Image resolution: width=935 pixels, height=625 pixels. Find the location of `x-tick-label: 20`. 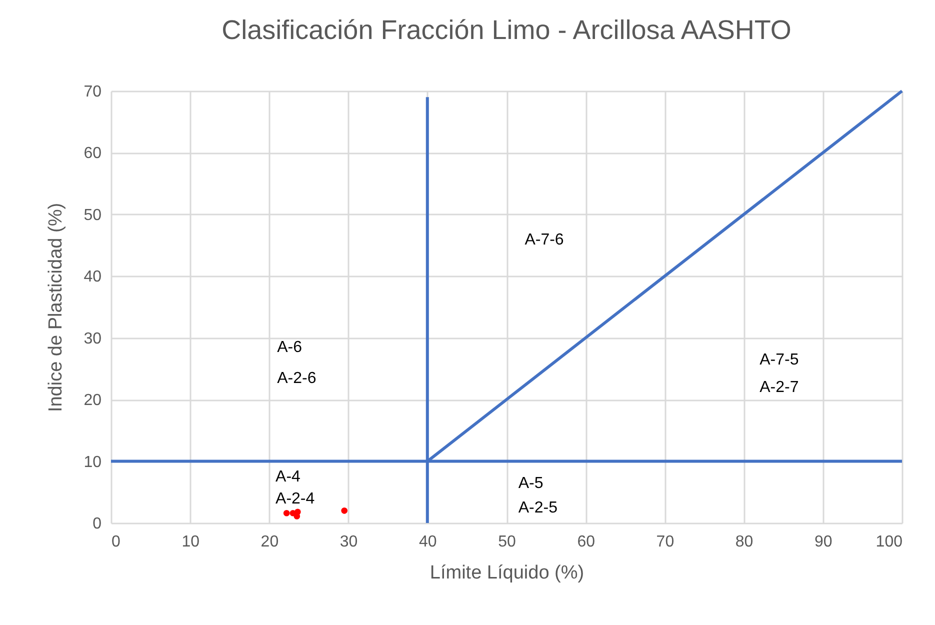

x-tick-label: 20 is located at coordinates (269, 542).